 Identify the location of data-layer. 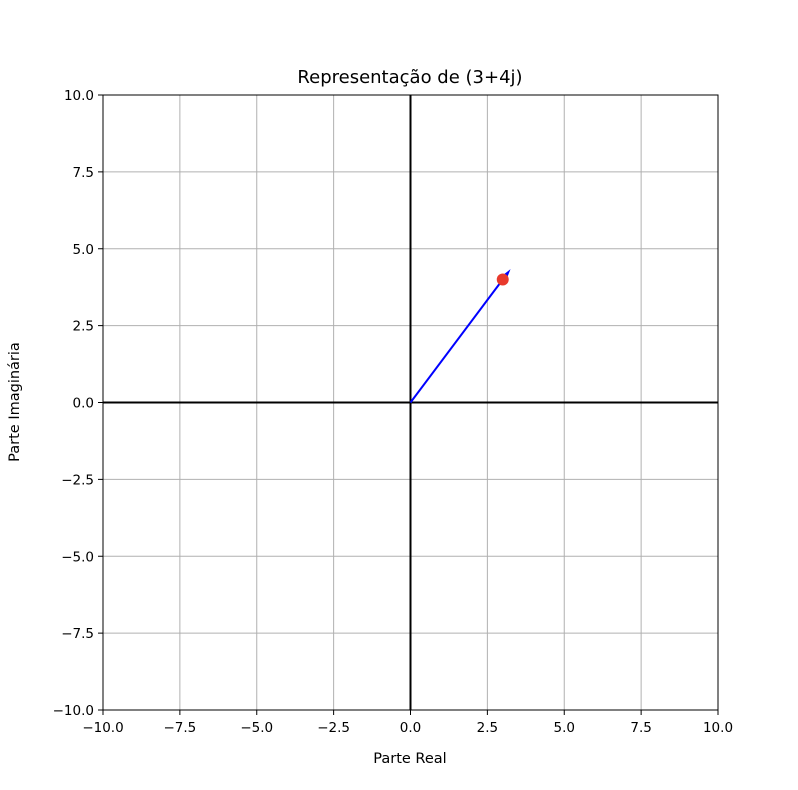
(460, 336).